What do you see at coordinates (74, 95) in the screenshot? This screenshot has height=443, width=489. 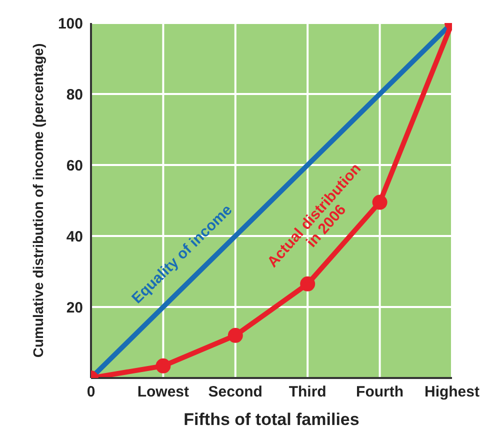 I see `y-tick-label: 80` at bounding box center [74, 95].